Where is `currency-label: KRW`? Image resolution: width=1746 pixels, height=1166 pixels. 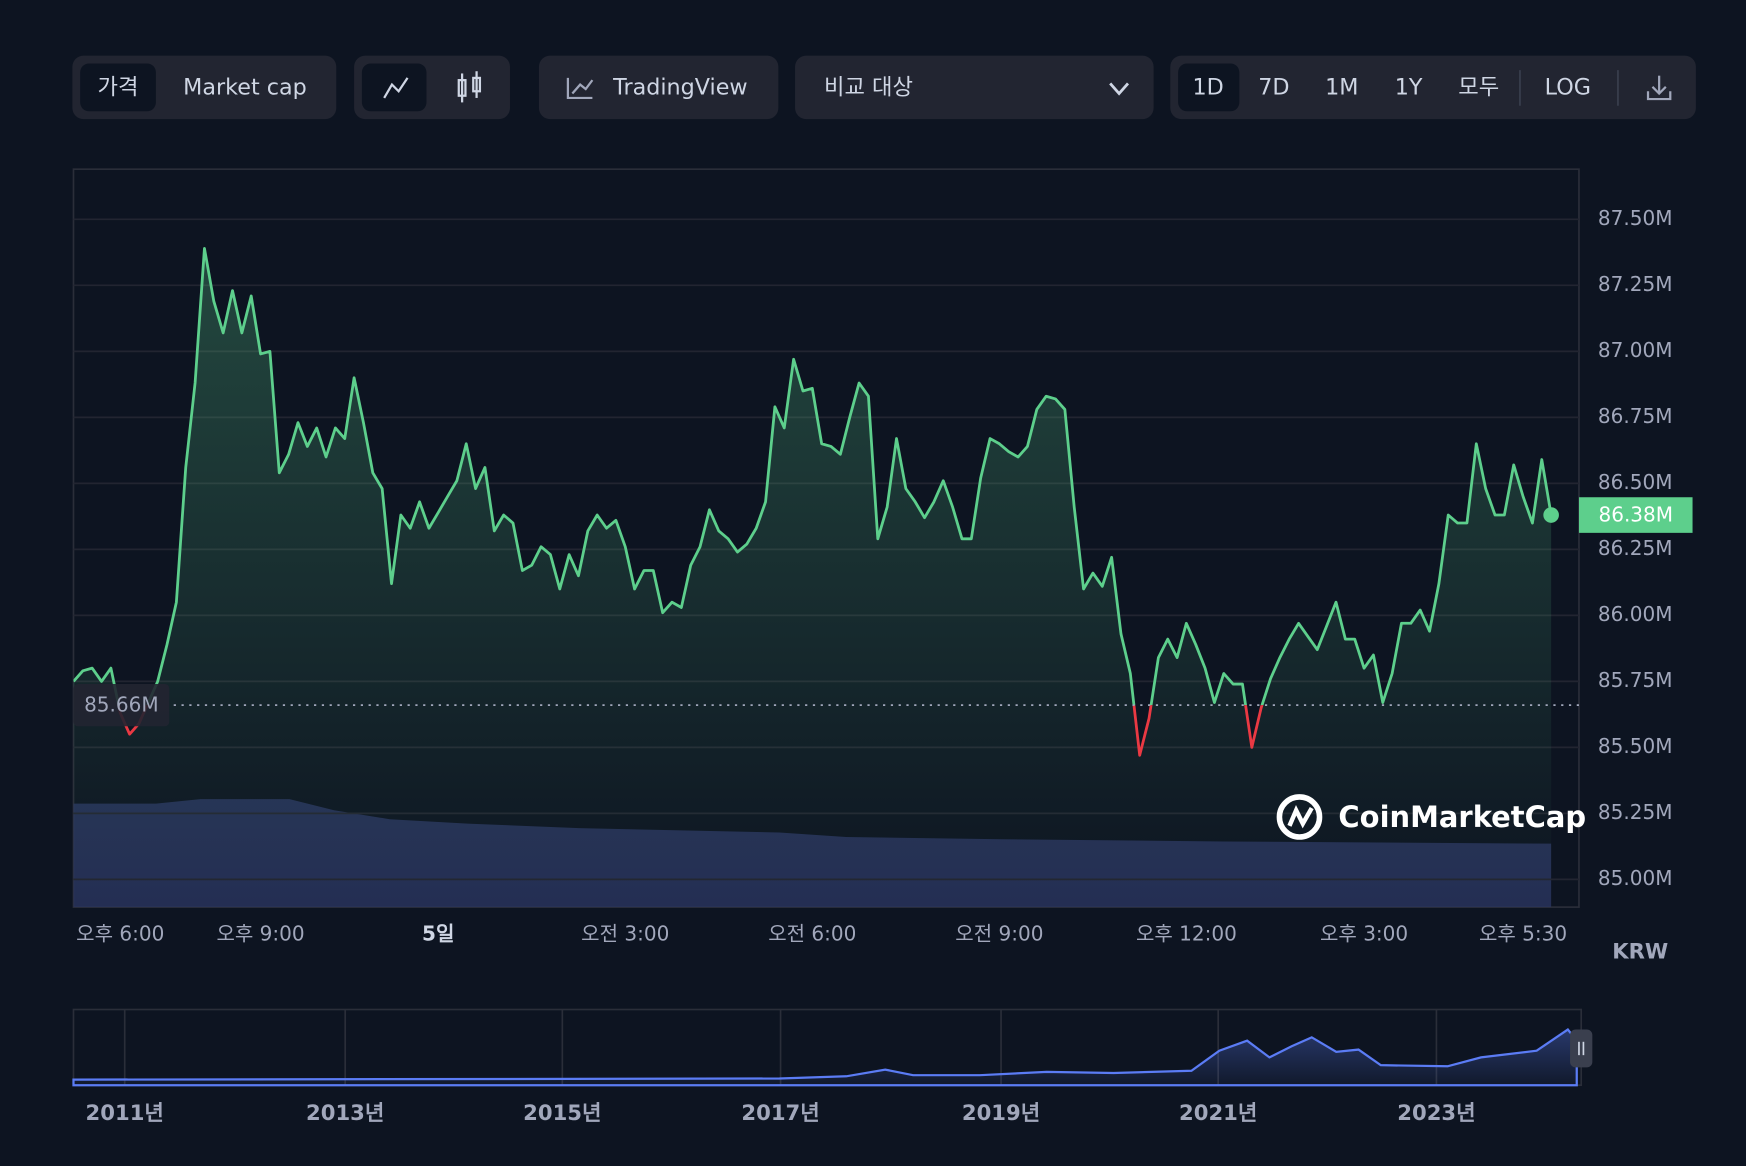
currency-label: KRW is located at coordinates (1640, 951).